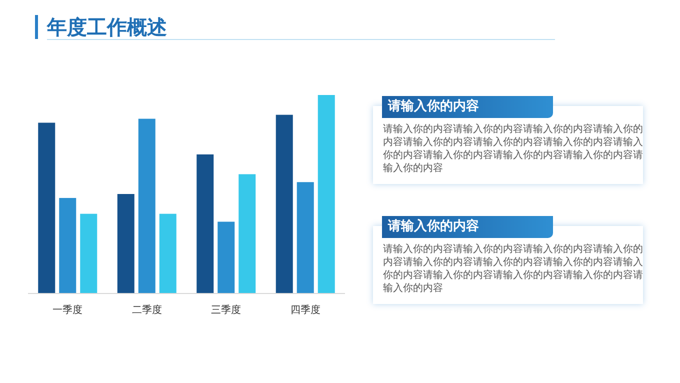  I want to click on x-tick-label: 三季度, so click(226, 310).